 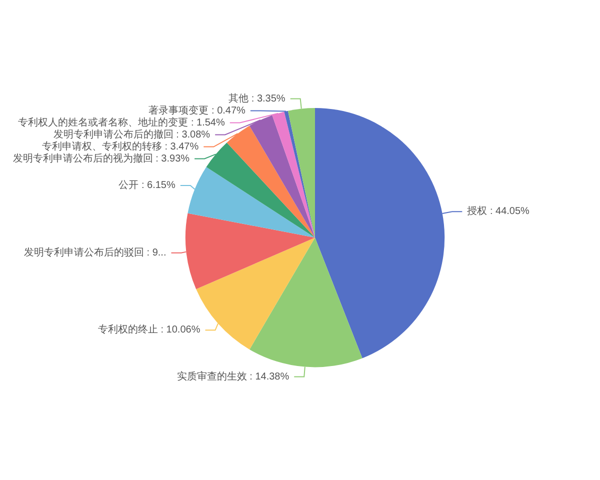 I want to click on slice-label: 著录事项变更 : 0.47%, so click(x=197, y=110).